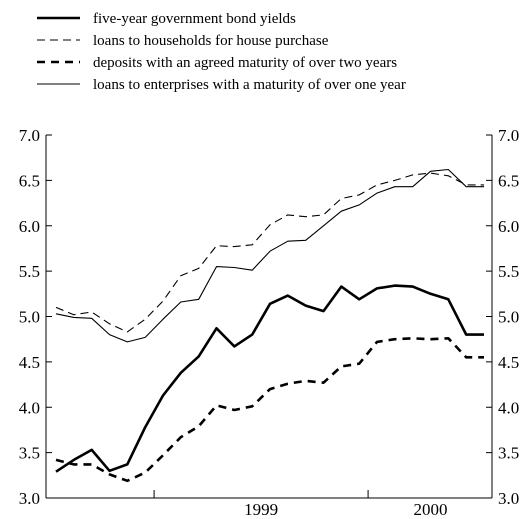 The width and height of the screenshot is (529, 519). I want to click on y-tick-label-left: 4.0, so click(29, 407).